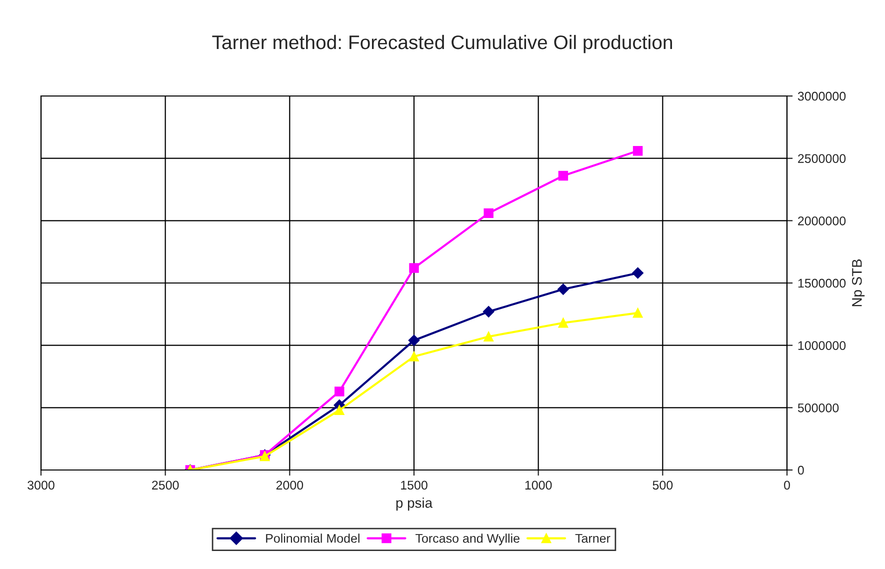 Image resolution: width=885 pixels, height=569 pixels. What do you see at coordinates (822, 221) in the screenshot?
I see `y-tick-label: 2000000` at bounding box center [822, 221].